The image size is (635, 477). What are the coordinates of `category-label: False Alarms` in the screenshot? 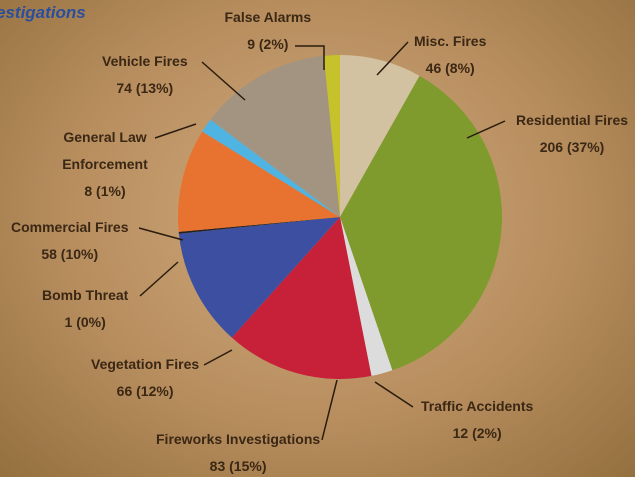 It's located at (268, 17).